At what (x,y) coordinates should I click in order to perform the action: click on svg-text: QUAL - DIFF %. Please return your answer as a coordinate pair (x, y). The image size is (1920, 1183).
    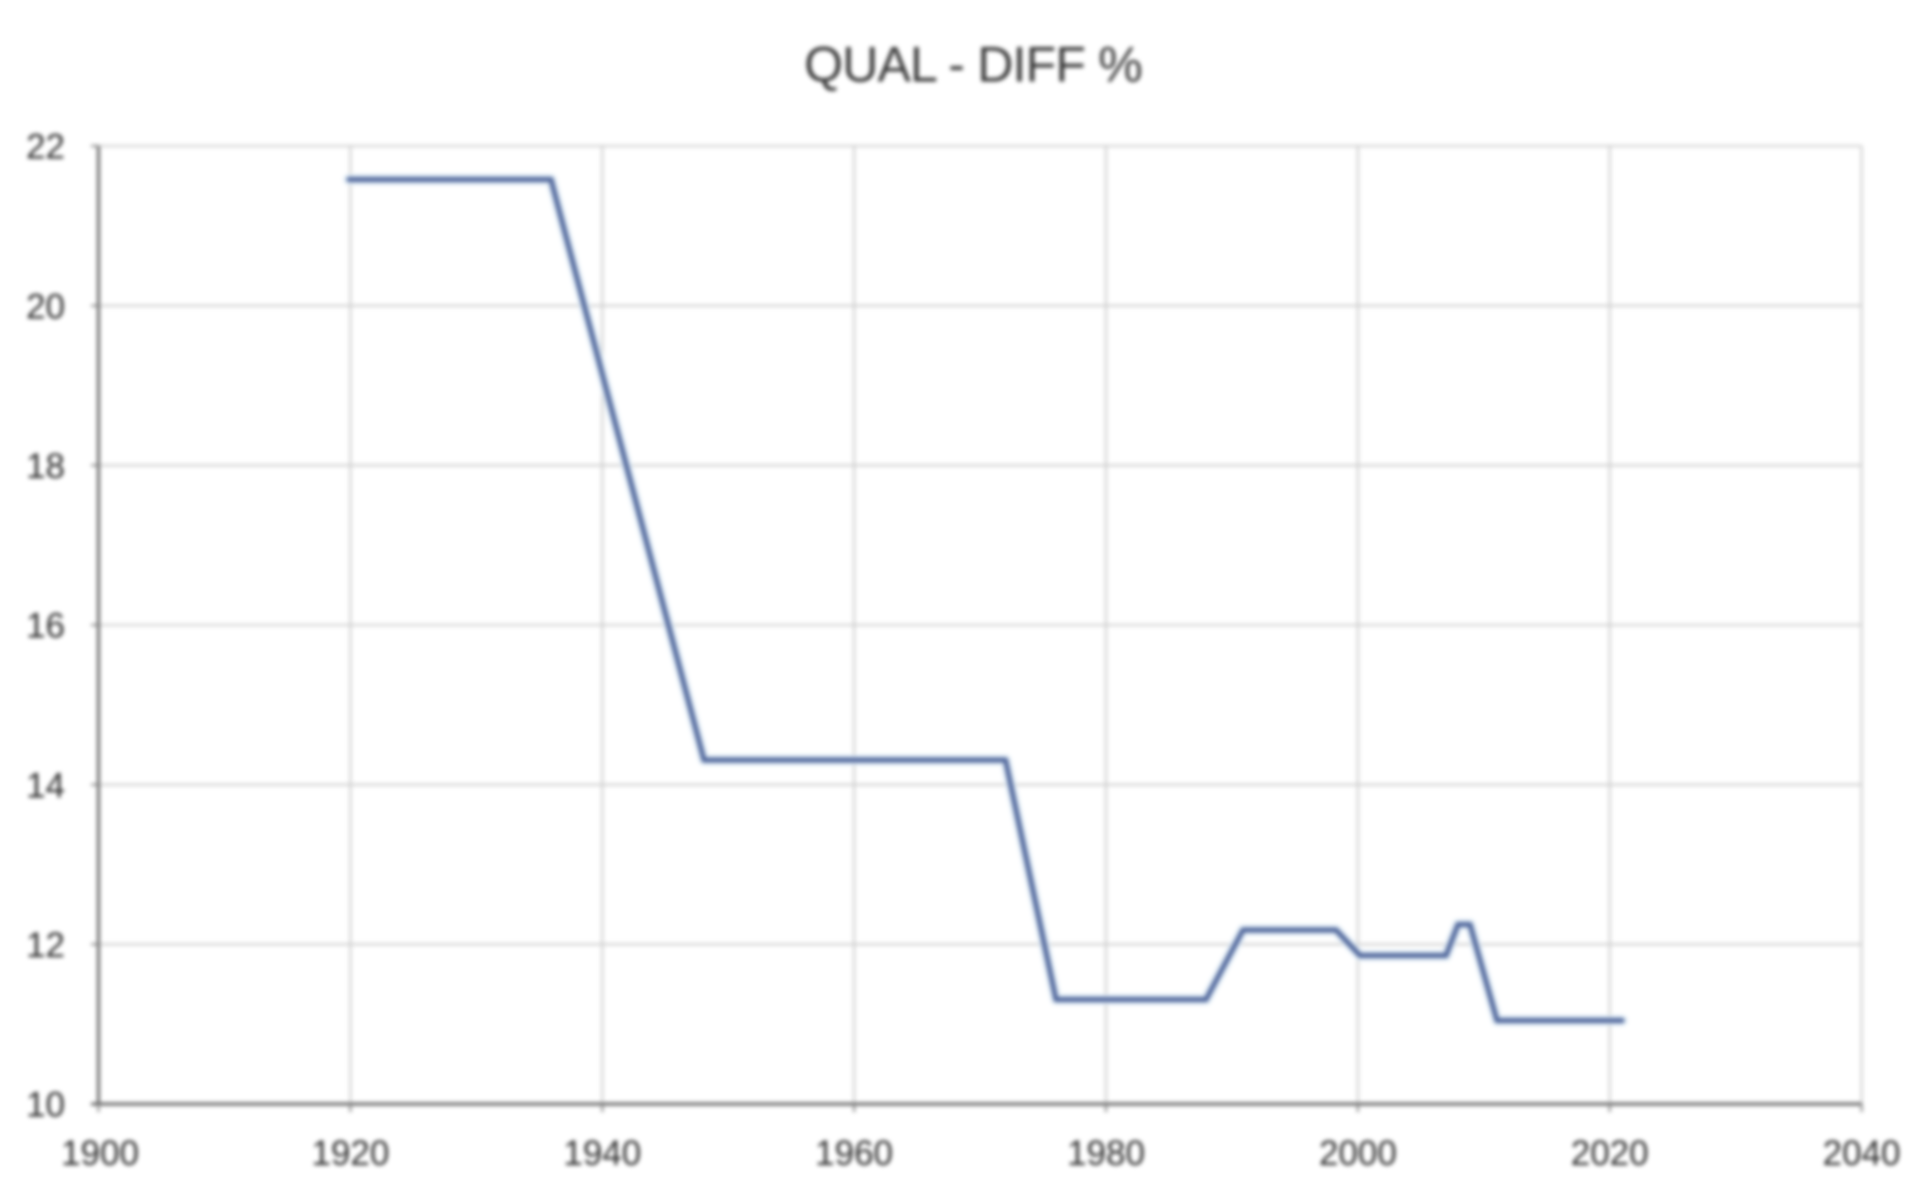
    Looking at the image, I should click on (973, 65).